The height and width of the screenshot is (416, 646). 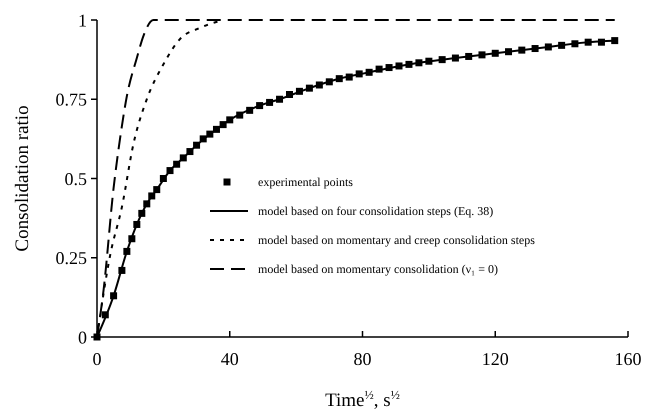 What do you see at coordinates (378, 269) in the screenshot?
I see `legend-label: model based on momentary consolidation (ν₁ = 0)` at bounding box center [378, 269].